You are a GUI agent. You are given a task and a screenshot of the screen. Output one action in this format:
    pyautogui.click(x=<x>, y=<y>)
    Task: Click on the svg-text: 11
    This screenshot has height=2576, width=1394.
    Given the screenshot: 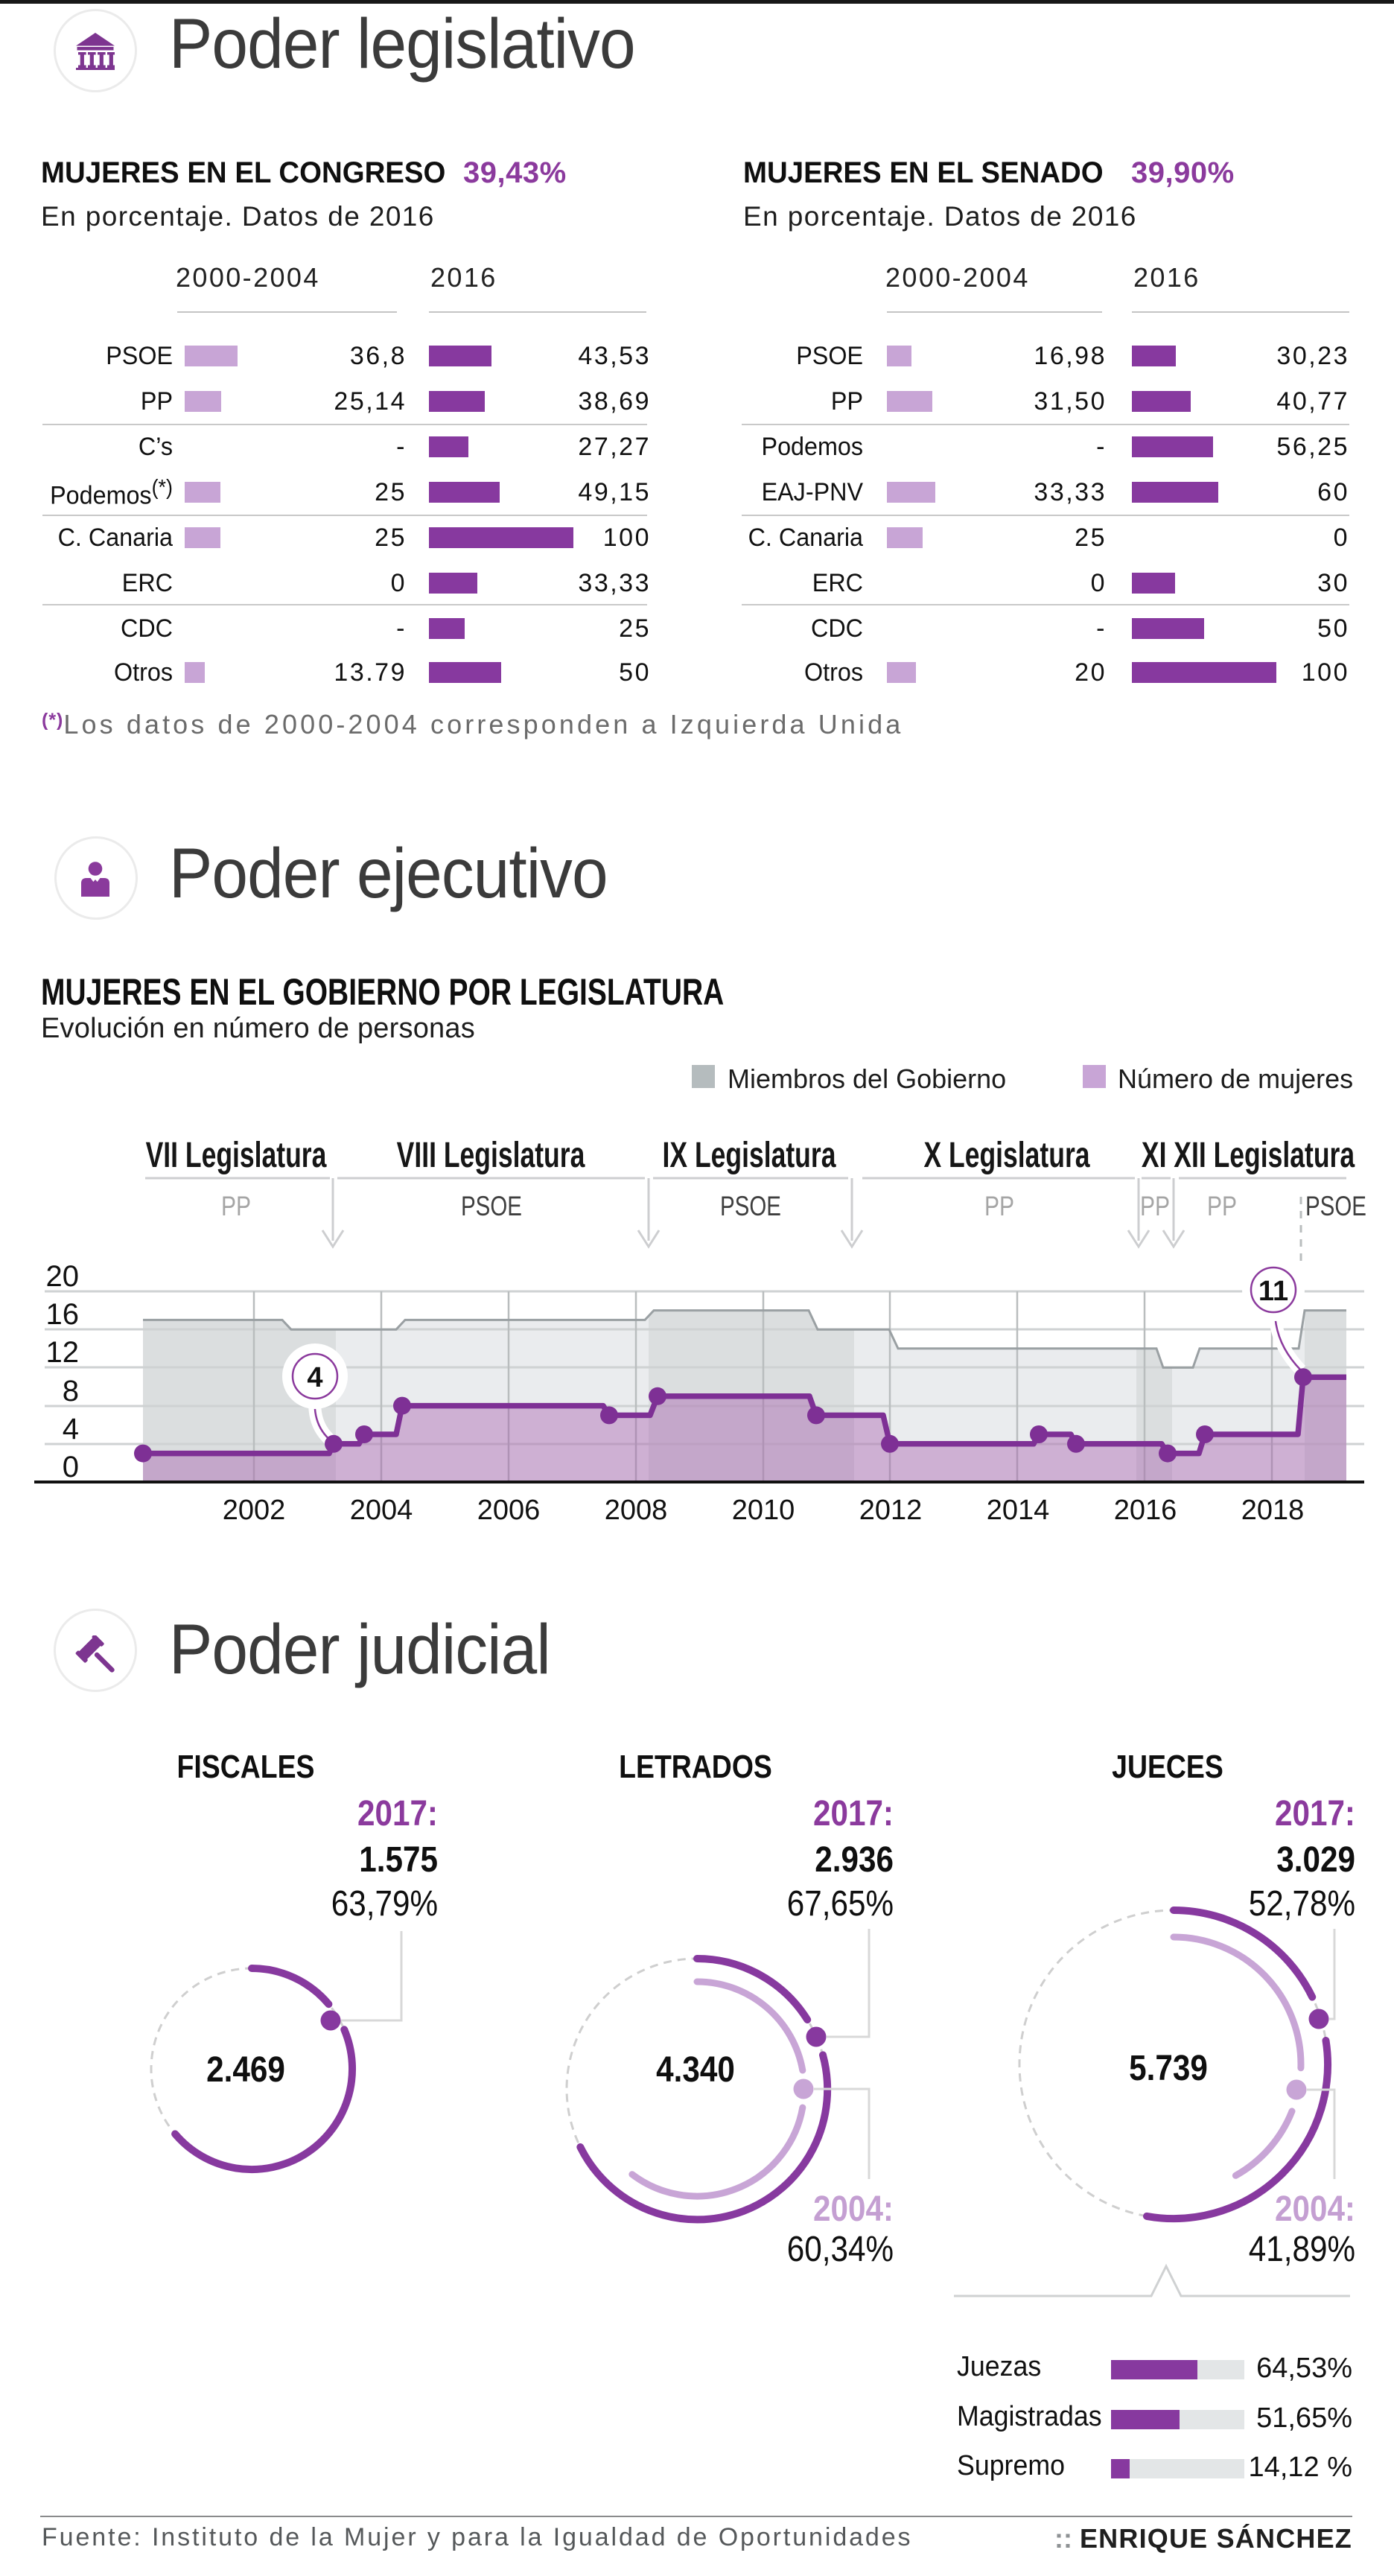 What is the action you would take?
    pyautogui.click(x=1273, y=1291)
    